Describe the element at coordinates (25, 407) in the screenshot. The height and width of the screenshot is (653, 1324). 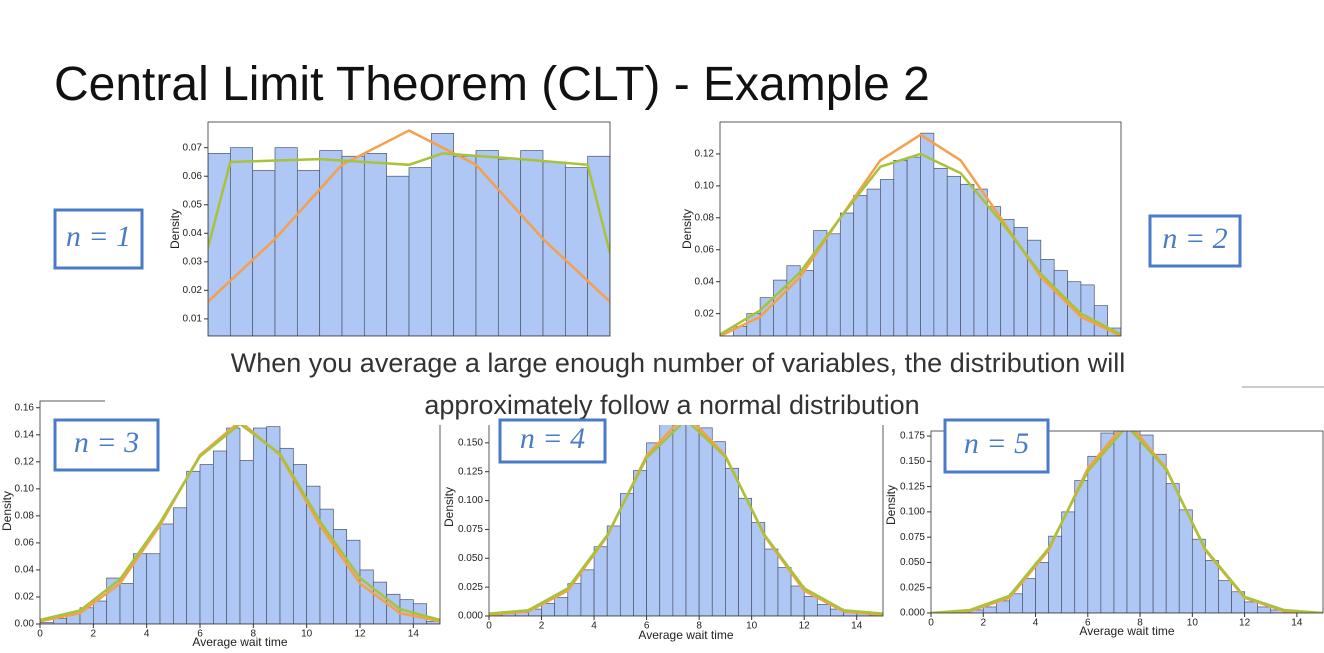
I see `y-tick-label: 0.16` at that location.